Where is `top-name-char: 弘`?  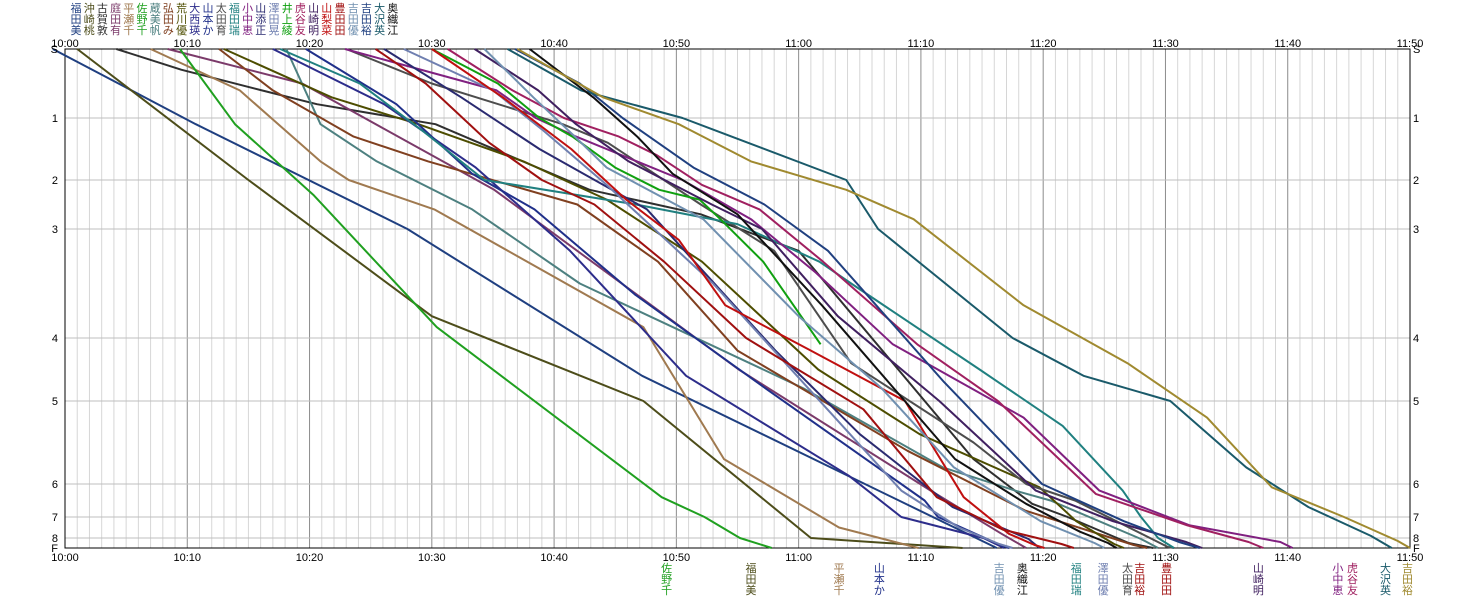 top-name-char: 弘 is located at coordinates (168, 8).